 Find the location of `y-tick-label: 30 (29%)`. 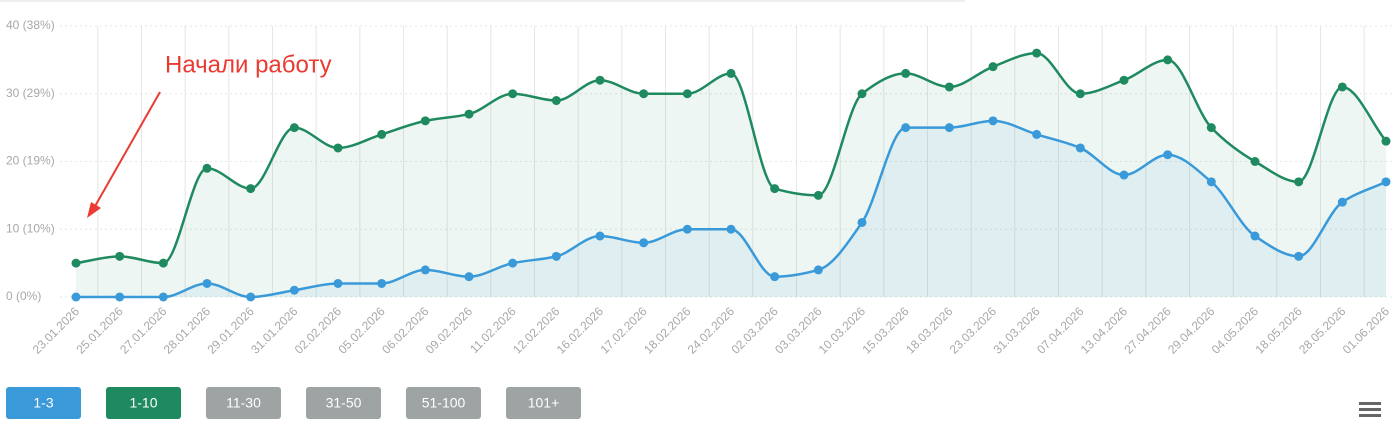

y-tick-label: 30 (29%) is located at coordinates (30, 93).